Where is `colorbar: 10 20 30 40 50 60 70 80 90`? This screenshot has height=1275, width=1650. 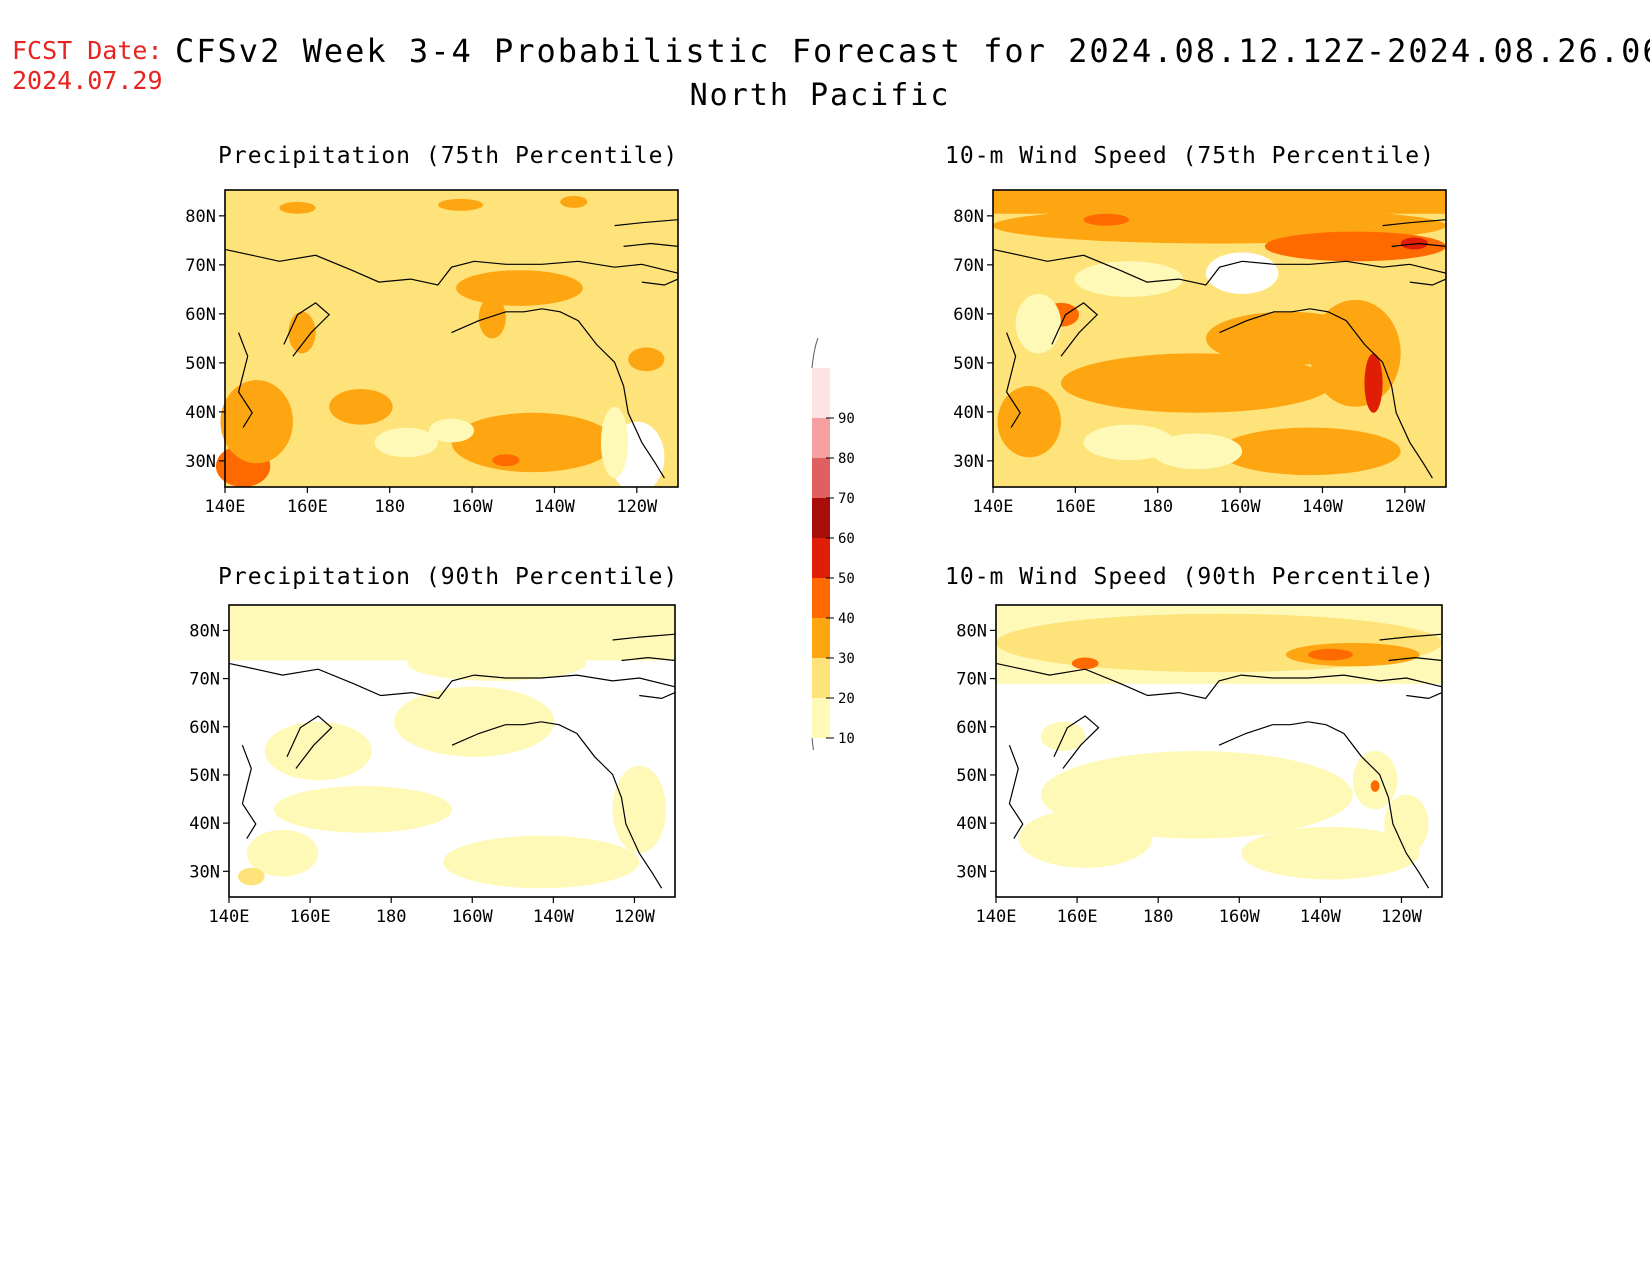
colorbar: 10 20 30 40 50 60 70 80 90 is located at coordinates (833, 543).